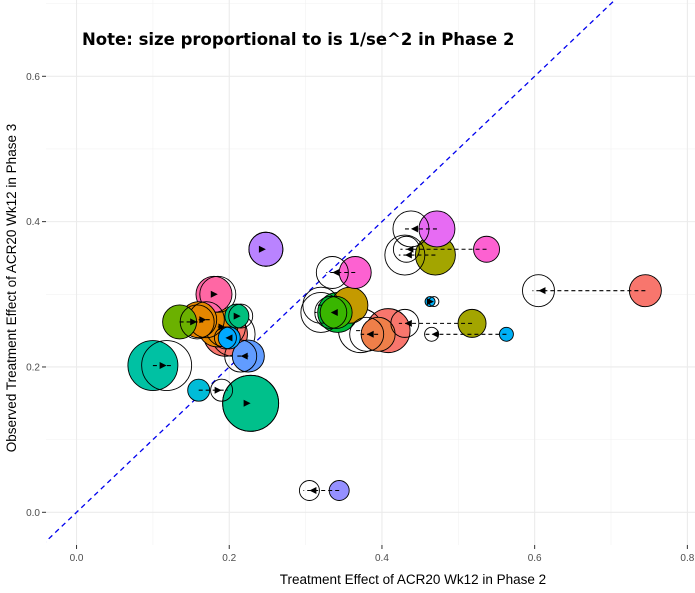 The width and height of the screenshot is (695, 593). I want to click on x-tick-label: 0.6, so click(535, 558).